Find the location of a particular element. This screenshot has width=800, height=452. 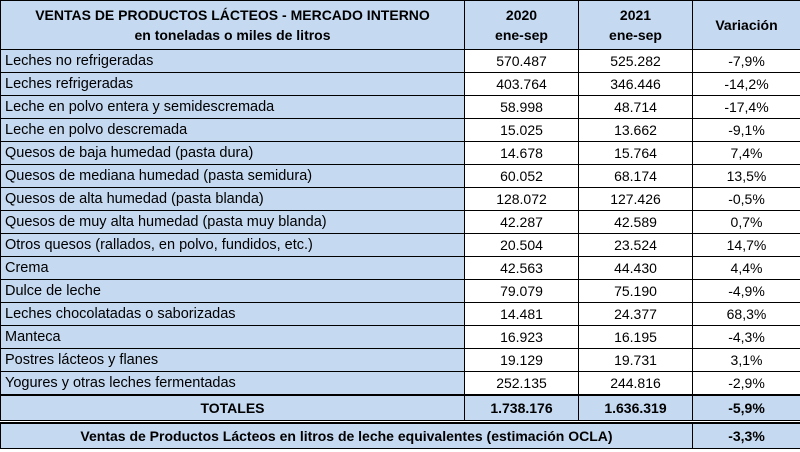

value-2020: 60.052 is located at coordinates (521, 176).